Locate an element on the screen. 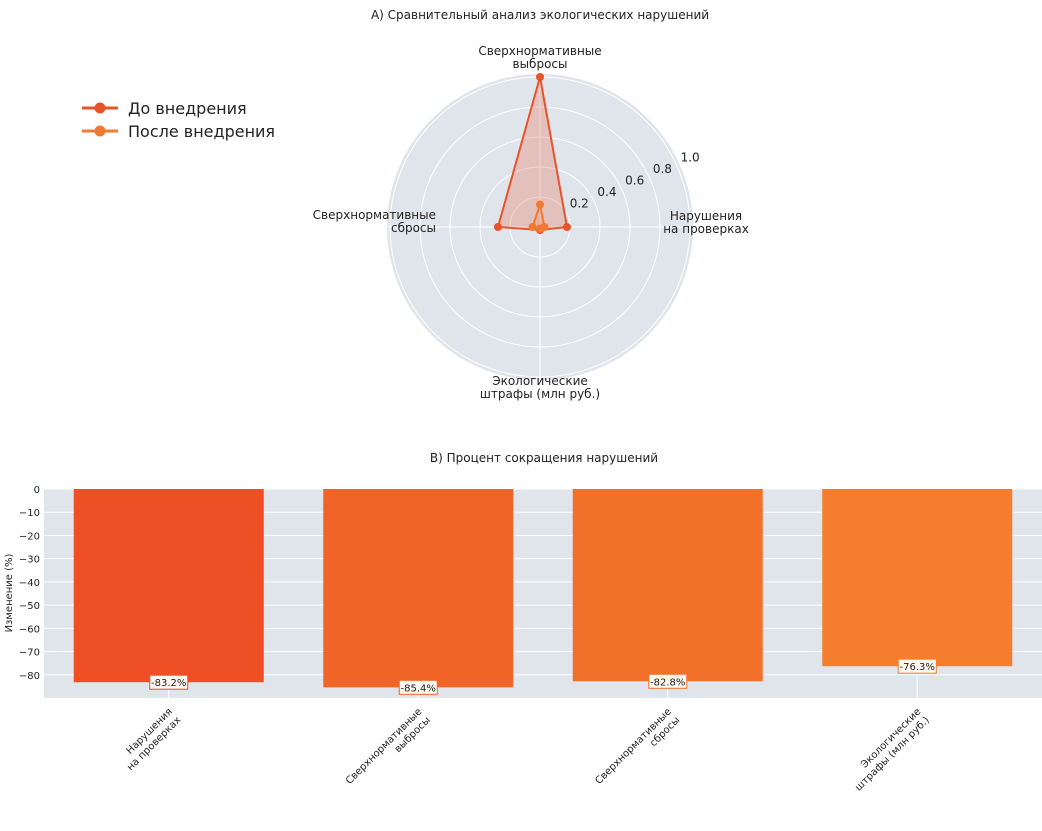 Image resolution: width=1042 pixels, height=831 pixels. y-tick-label: 0 is located at coordinates (37, 490).